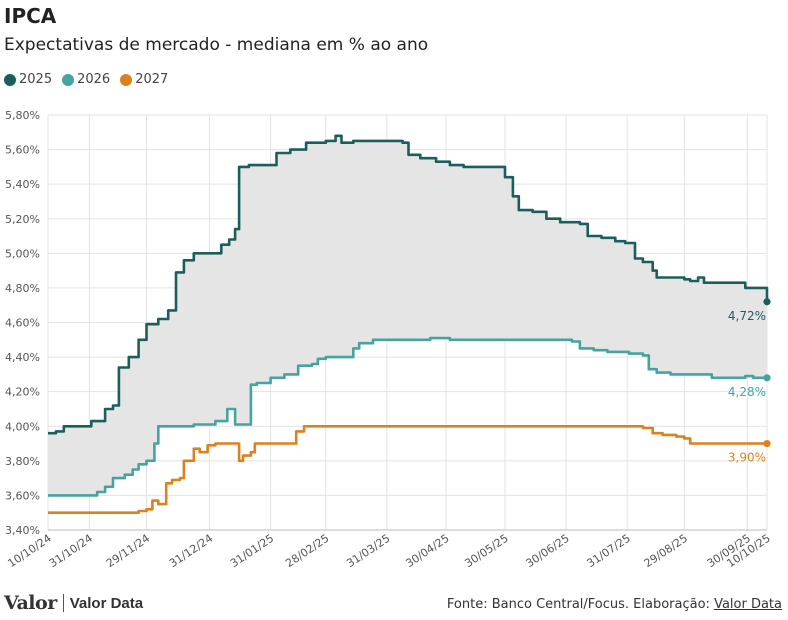 Image resolution: width=788 pixels, height=620 pixels. I want to click on x-tick-label: 29/11/24, so click(128, 551).